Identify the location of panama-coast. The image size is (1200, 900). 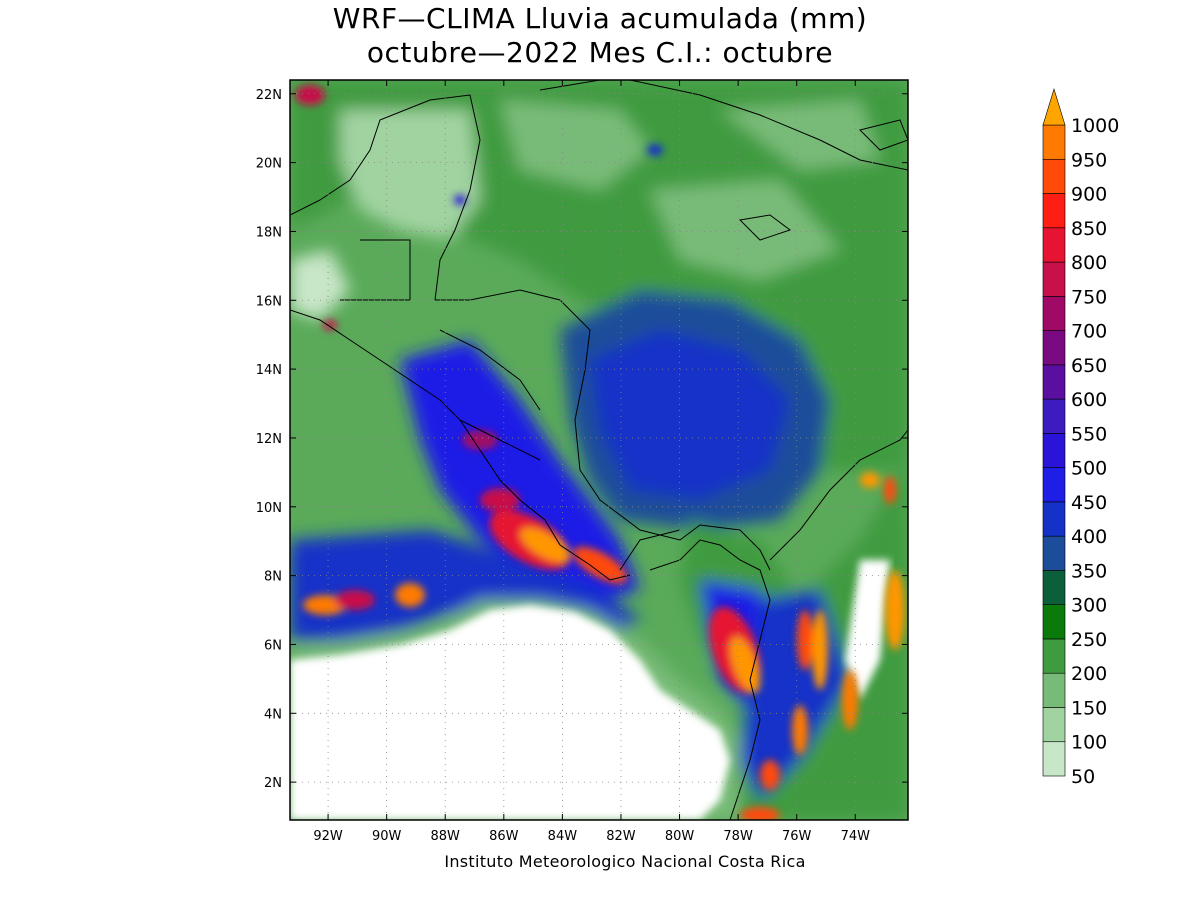
(650, 550).